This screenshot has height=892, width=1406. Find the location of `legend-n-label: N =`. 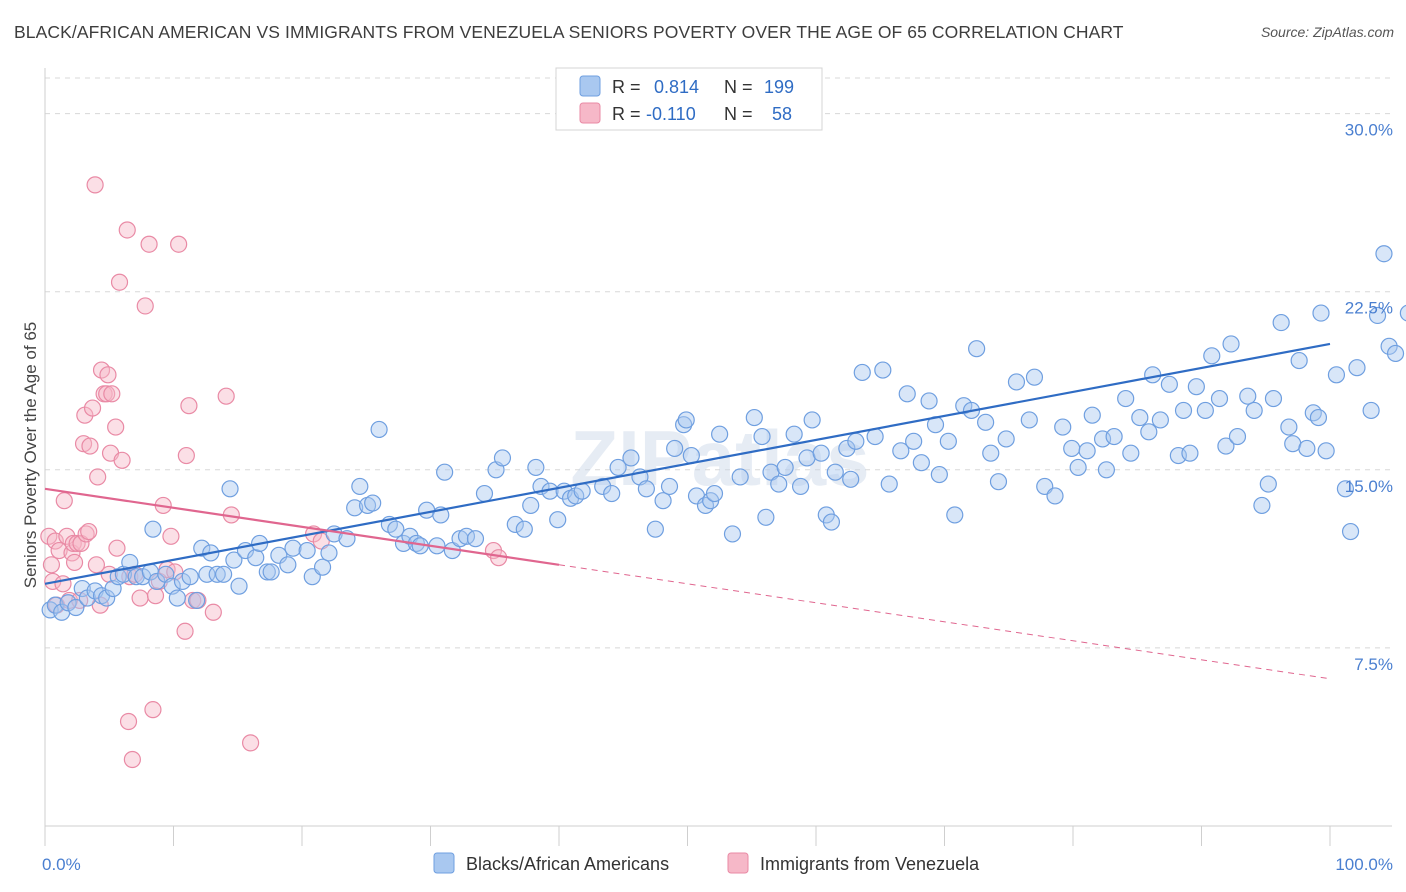

legend-n-label: N = is located at coordinates (738, 87).